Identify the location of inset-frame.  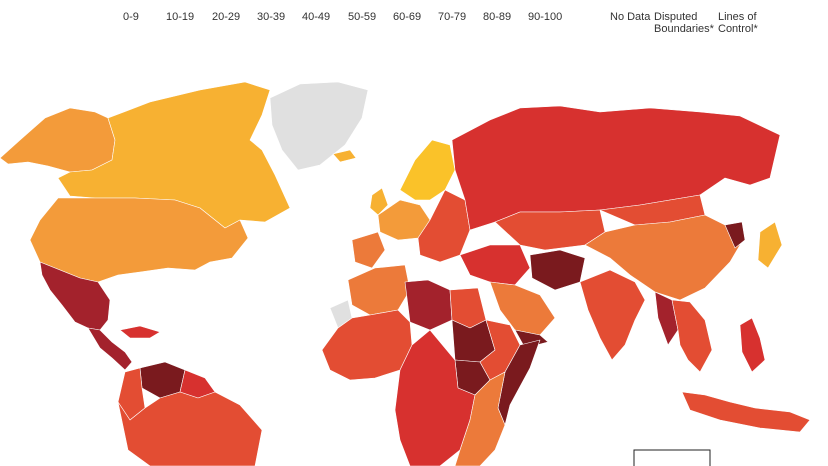
(672, 457).